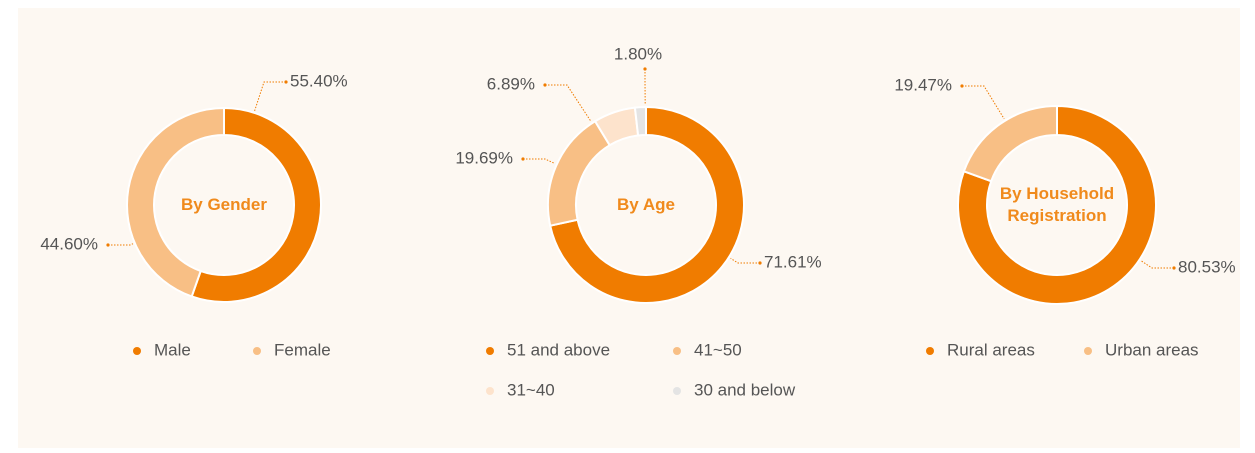 The image size is (1255, 453). Describe the element at coordinates (991, 349) in the screenshot. I see `legend-label: Rural areas` at that location.